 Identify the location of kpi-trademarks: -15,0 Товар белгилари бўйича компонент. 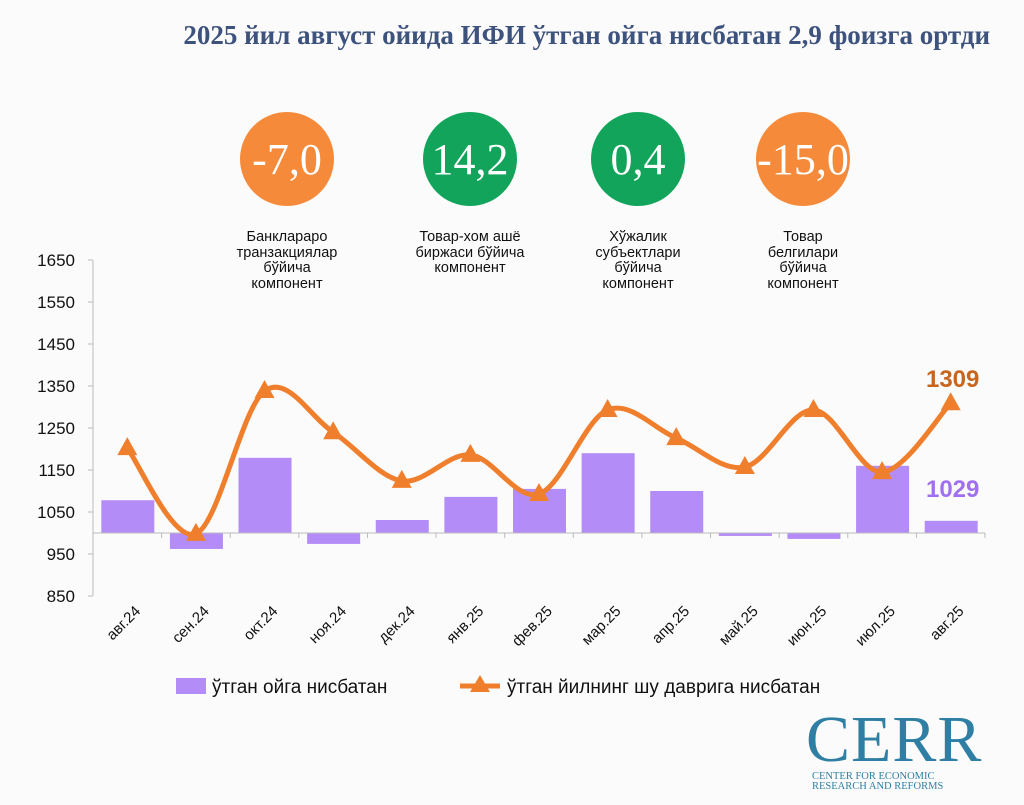
(803, 202).